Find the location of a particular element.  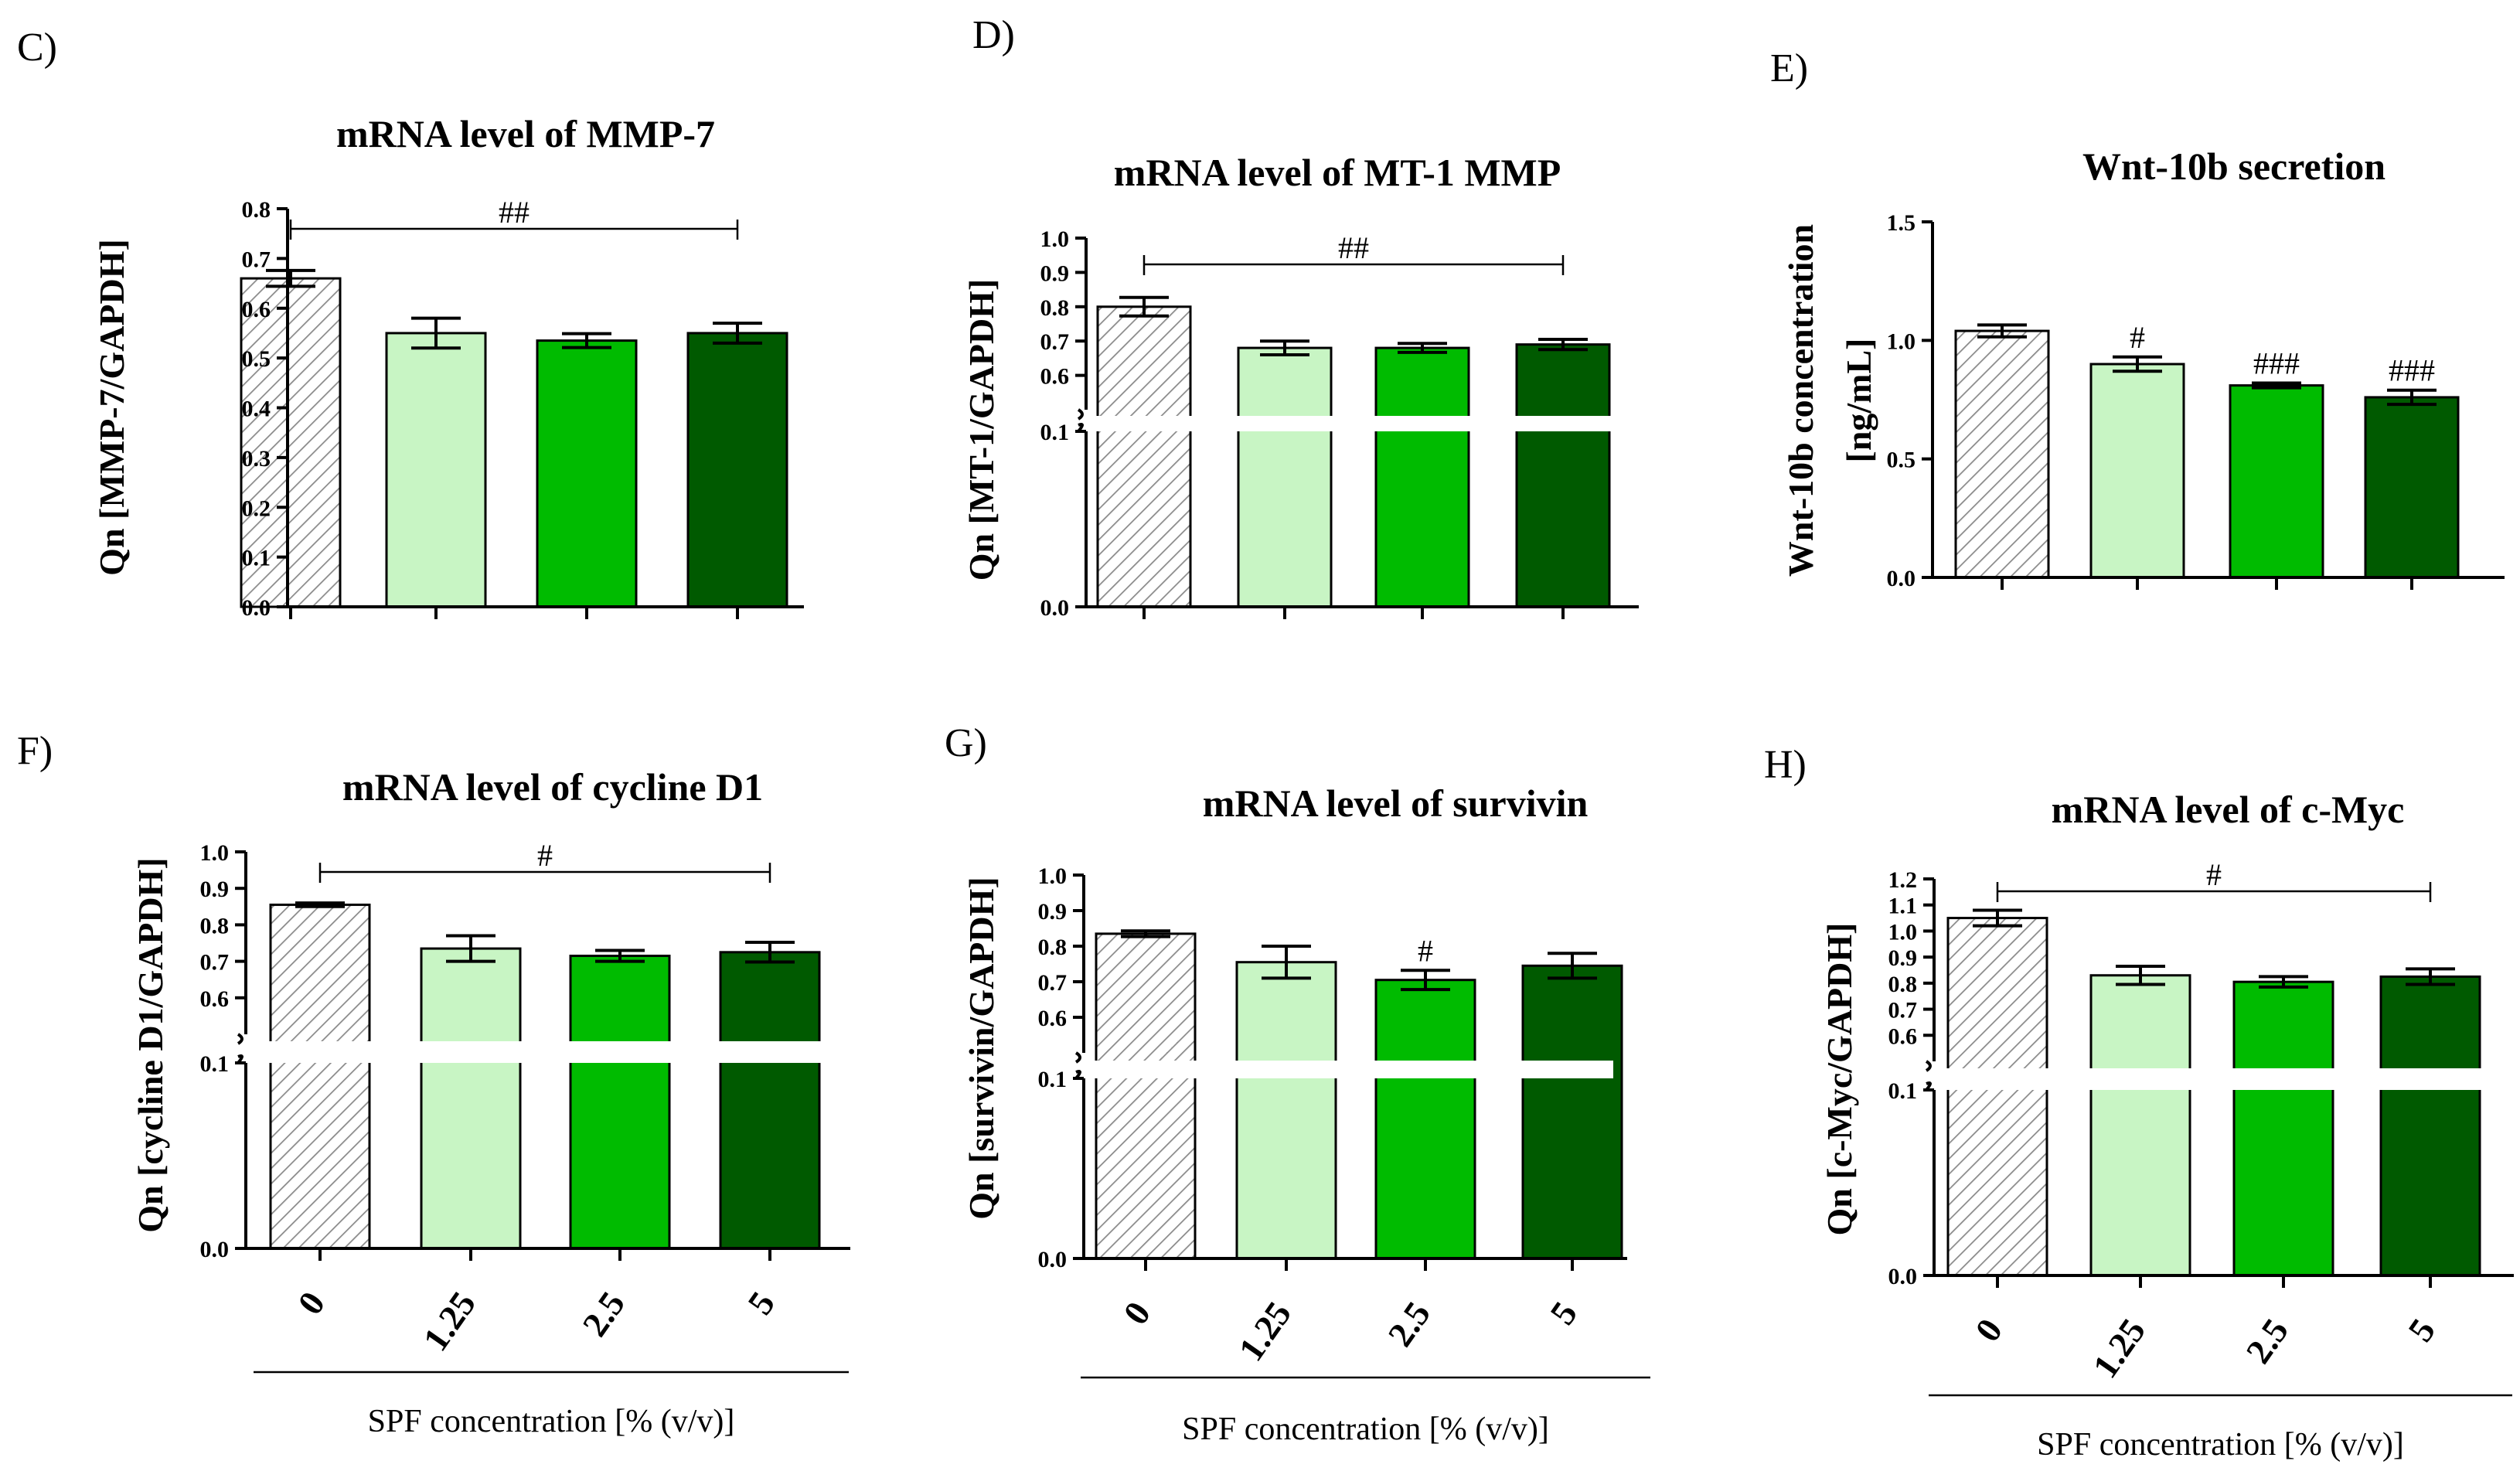

significance-label: # is located at coordinates (2214, 874).